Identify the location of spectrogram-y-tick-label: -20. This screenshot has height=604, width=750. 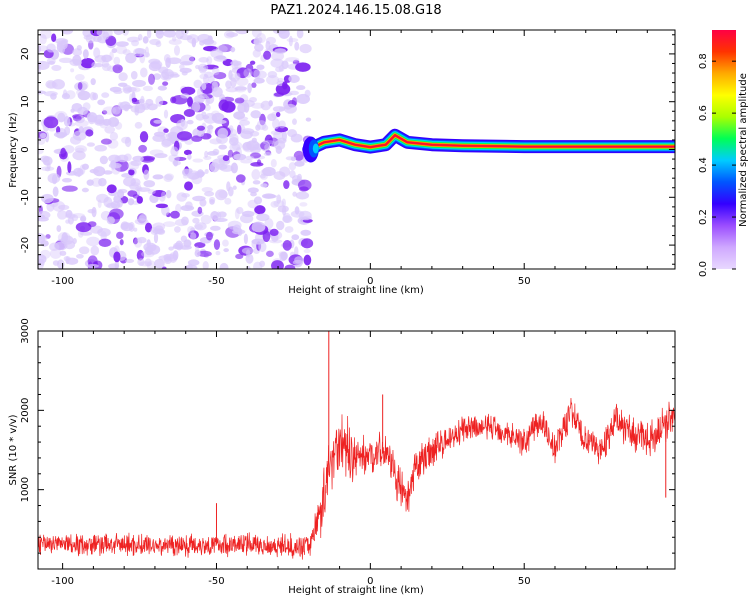
(25, 245).